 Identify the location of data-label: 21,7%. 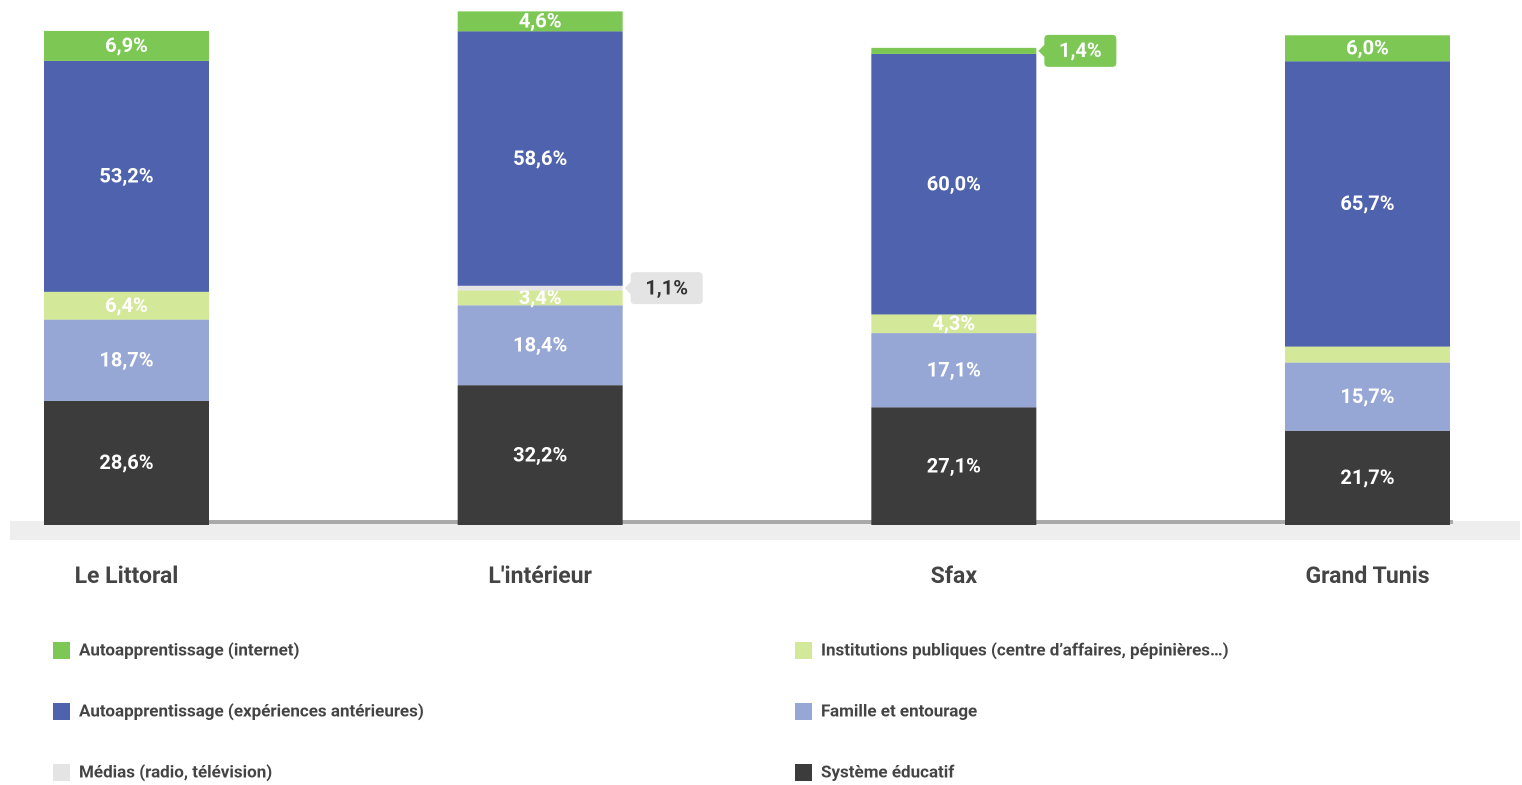
(1367, 477).